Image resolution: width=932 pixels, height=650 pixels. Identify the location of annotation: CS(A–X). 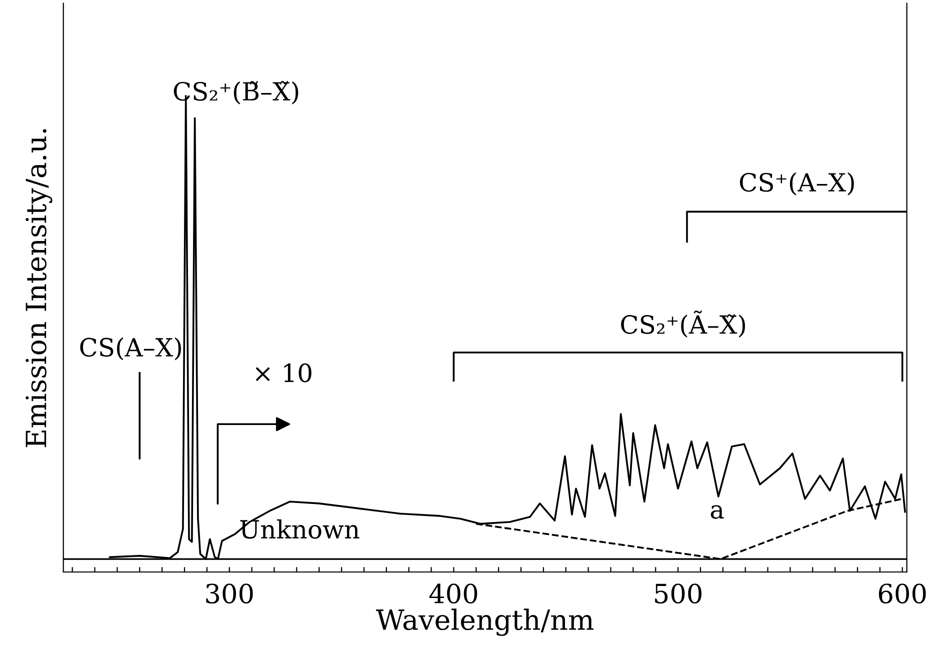
(130, 348).